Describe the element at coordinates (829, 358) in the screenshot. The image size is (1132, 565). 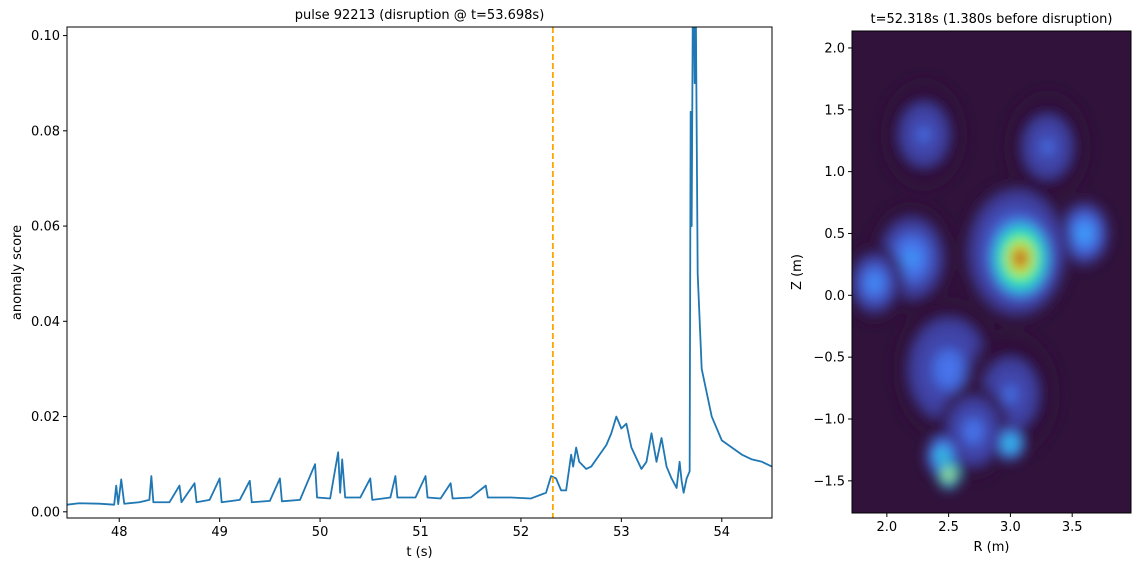
I see `y-tick-label: −0.5` at that location.